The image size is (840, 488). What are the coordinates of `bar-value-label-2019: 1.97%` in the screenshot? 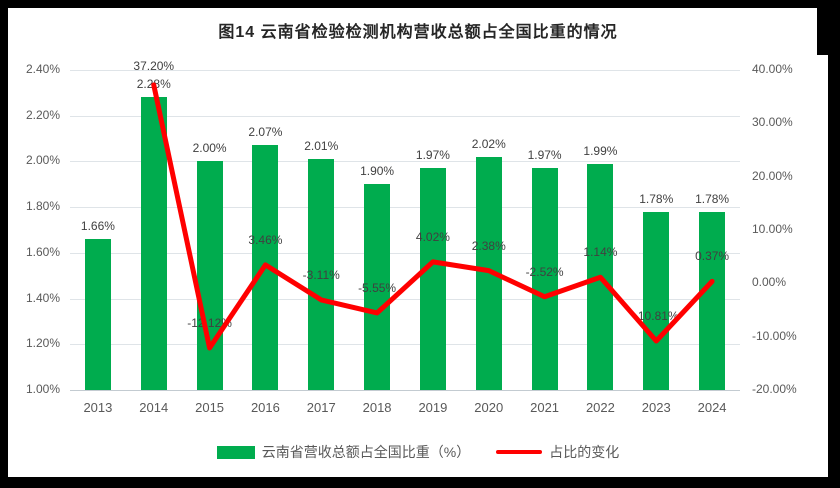 It's located at (432, 155).